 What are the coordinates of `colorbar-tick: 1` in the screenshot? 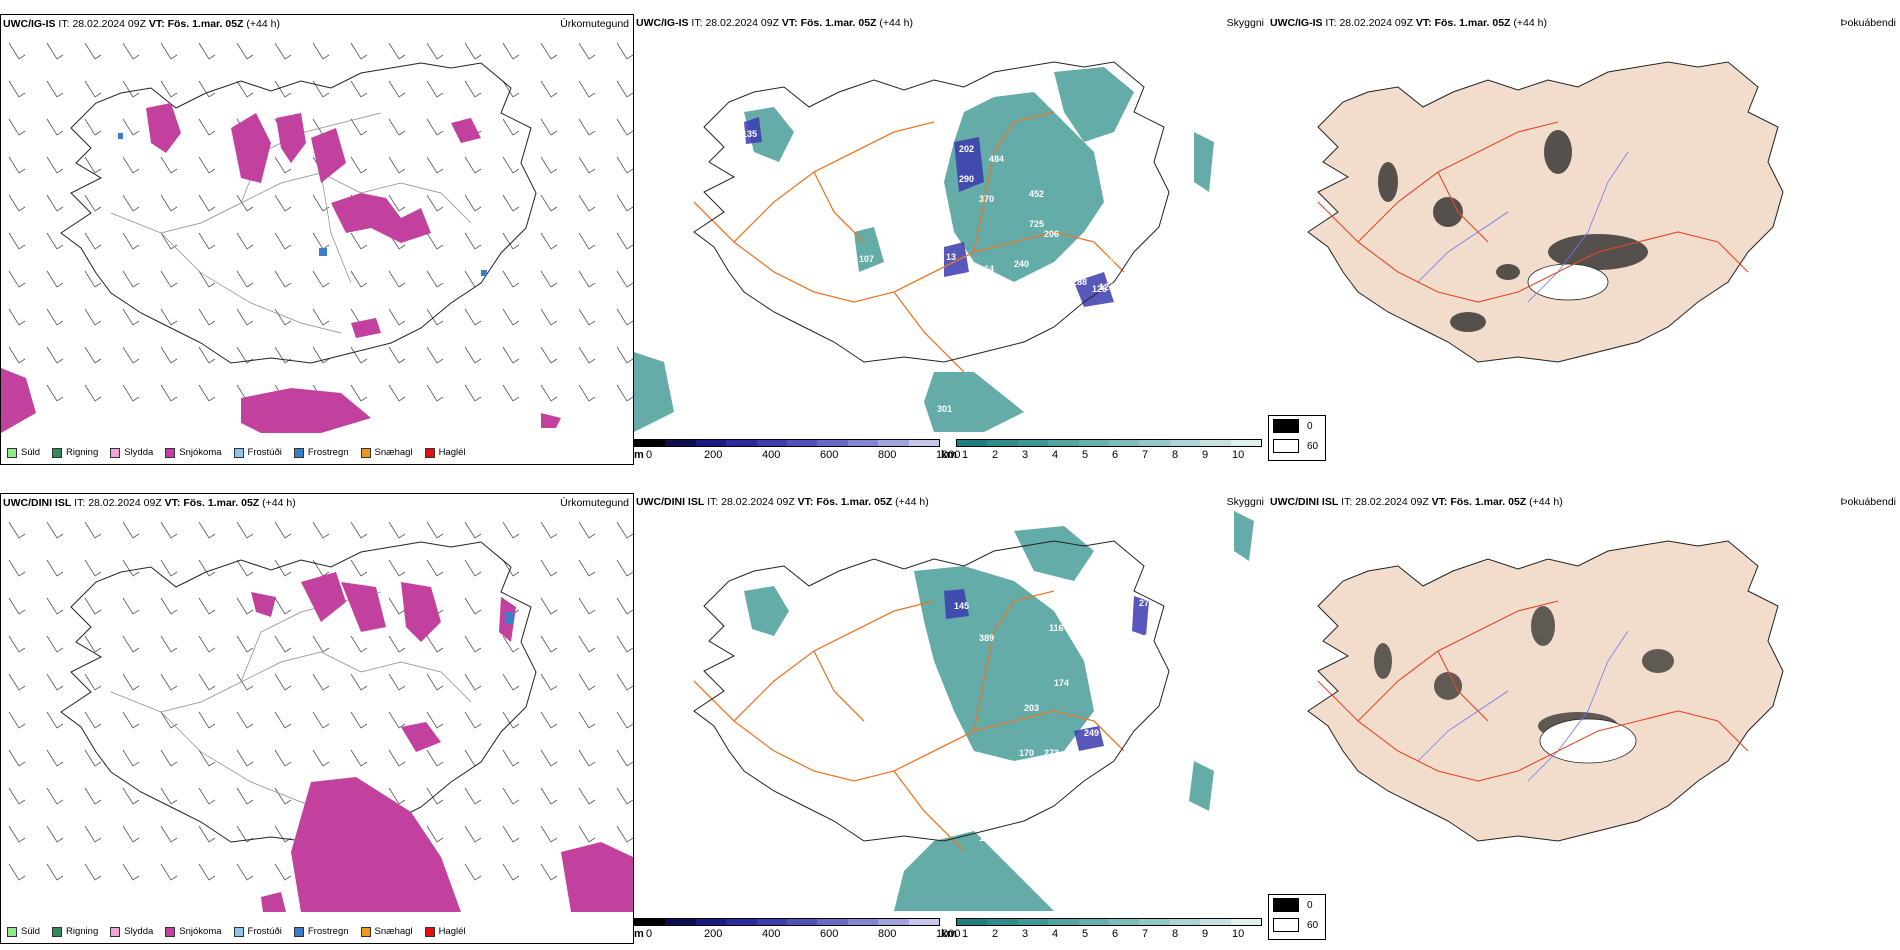 It's located at (965, 934).